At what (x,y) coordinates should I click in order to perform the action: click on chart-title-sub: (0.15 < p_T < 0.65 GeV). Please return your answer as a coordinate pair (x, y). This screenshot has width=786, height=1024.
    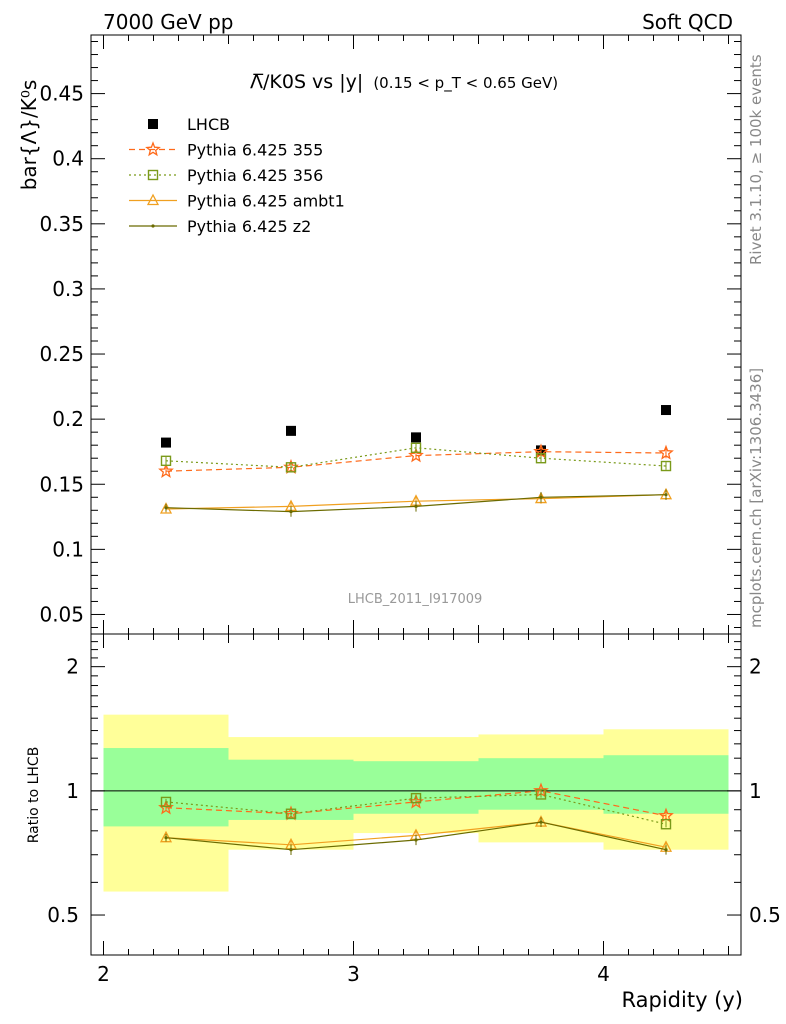
    Looking at the image, I should click on (465, 83).